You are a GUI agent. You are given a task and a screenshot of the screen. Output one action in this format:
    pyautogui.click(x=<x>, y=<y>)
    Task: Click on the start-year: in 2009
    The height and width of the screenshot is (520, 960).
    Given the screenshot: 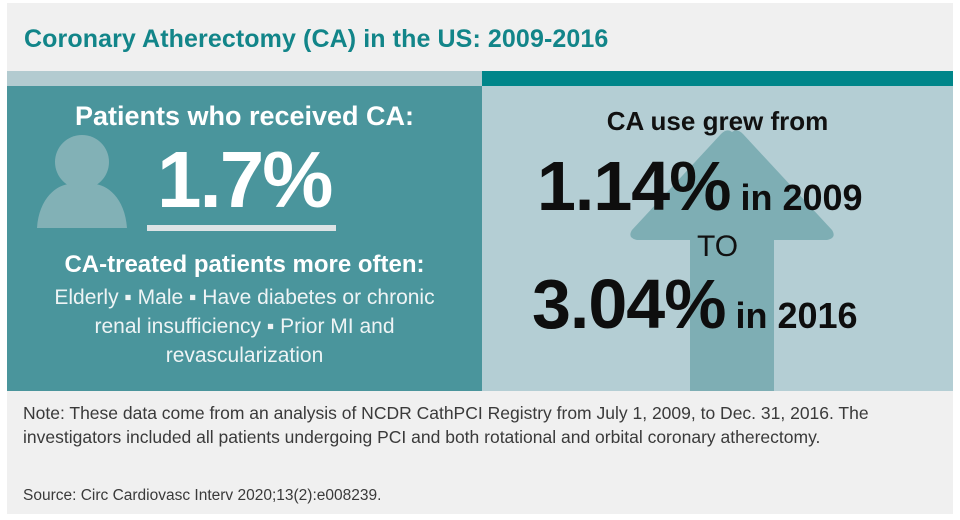 What is the action you would take?
    pyautogui.click(x=801, y=197)
    